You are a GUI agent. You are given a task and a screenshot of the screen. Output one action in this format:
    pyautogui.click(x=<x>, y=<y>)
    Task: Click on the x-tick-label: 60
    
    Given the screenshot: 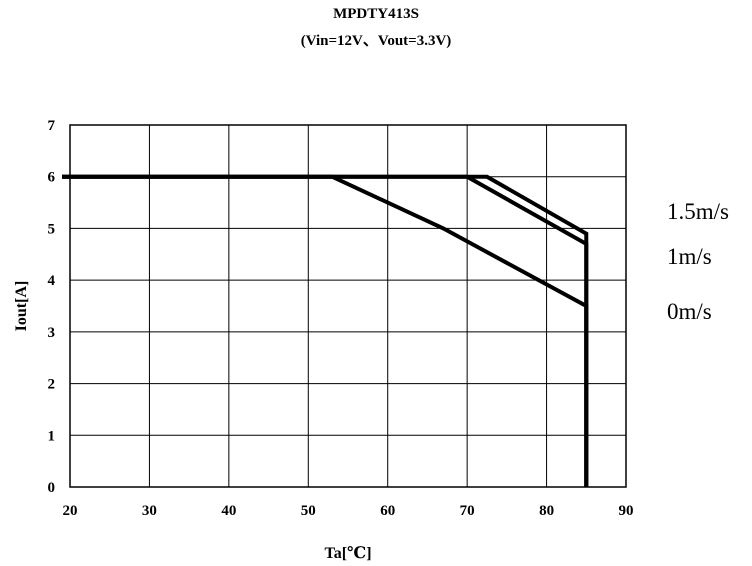 What is the action you would take?
    pyautogui.click(x=387, y=511)
    